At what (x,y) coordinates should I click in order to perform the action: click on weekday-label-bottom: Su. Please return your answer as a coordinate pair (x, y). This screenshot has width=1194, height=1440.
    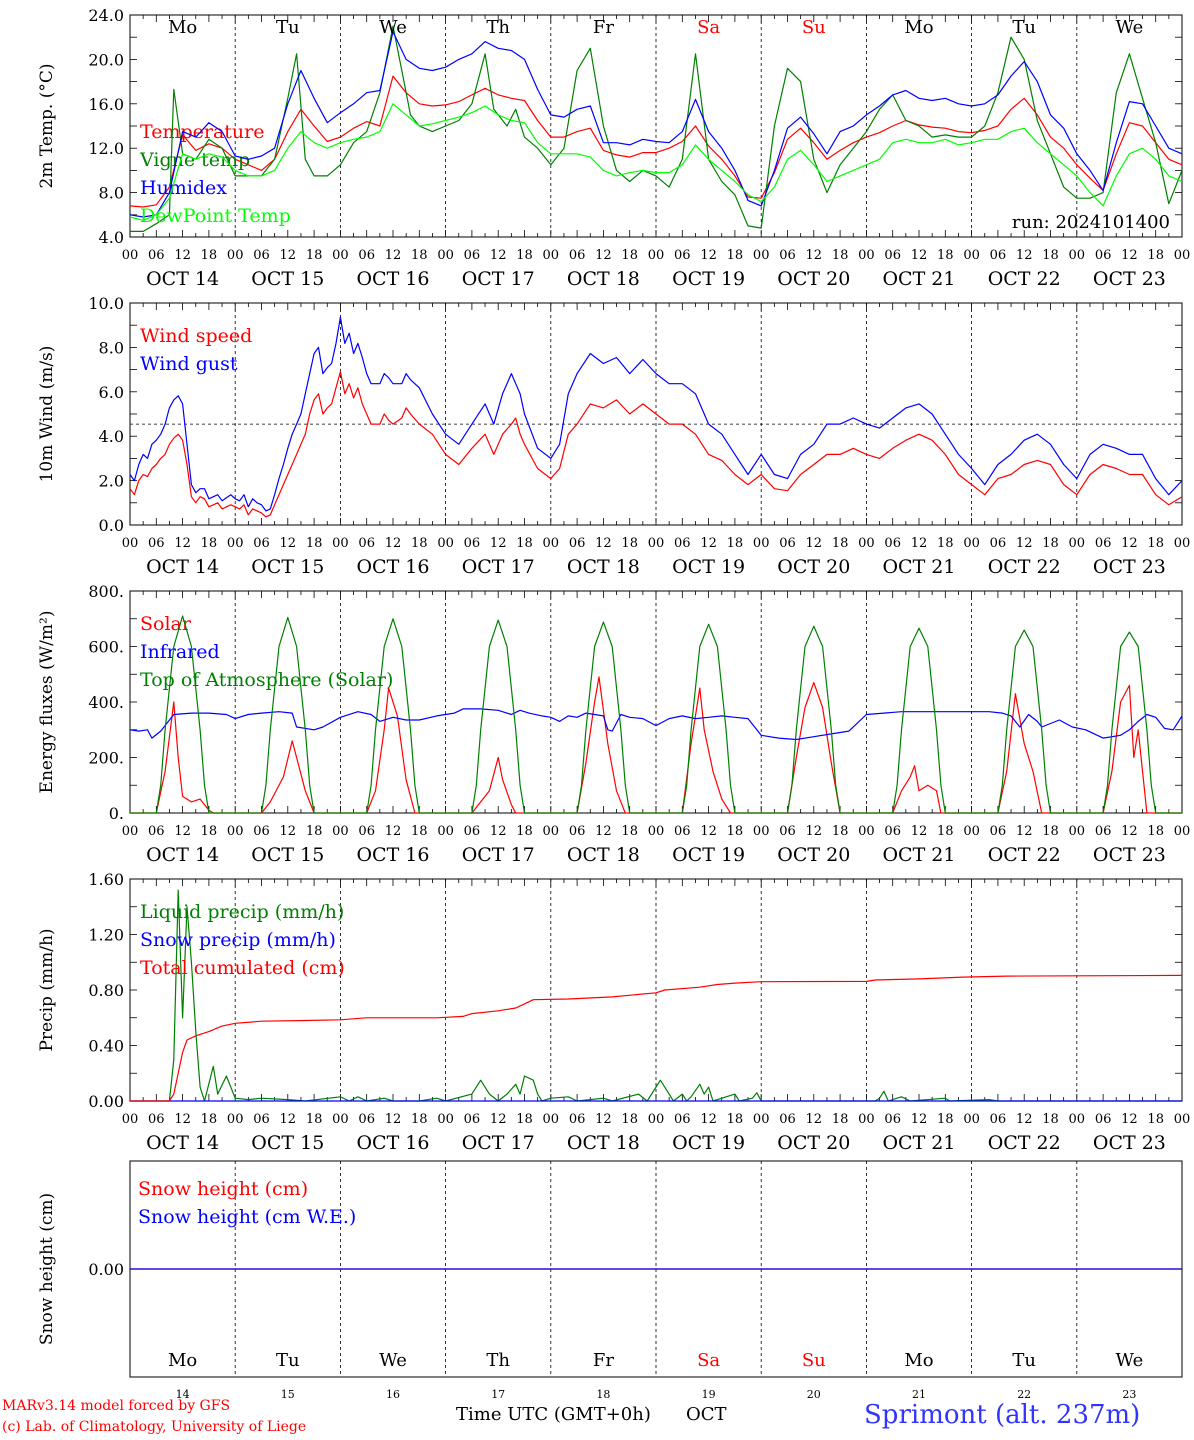
    Looking at the image, I should click on (814, 1360).